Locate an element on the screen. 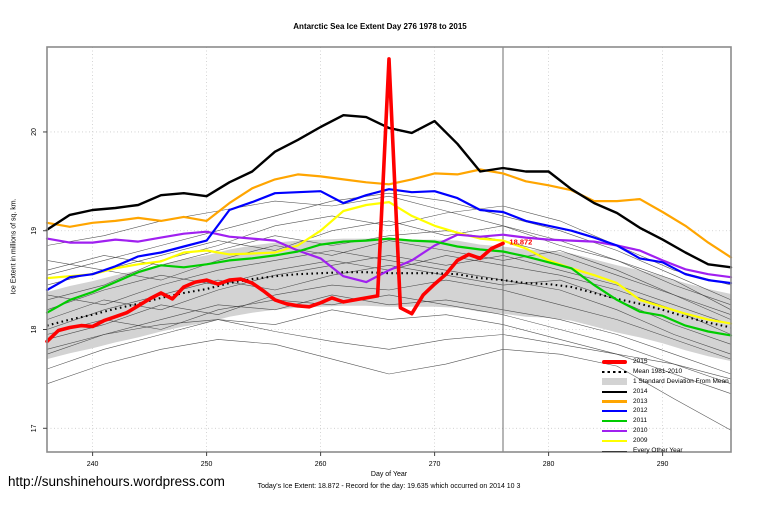 The image size is (760, 506). x-tick-label: 240 is located at coordinates (93, 464).